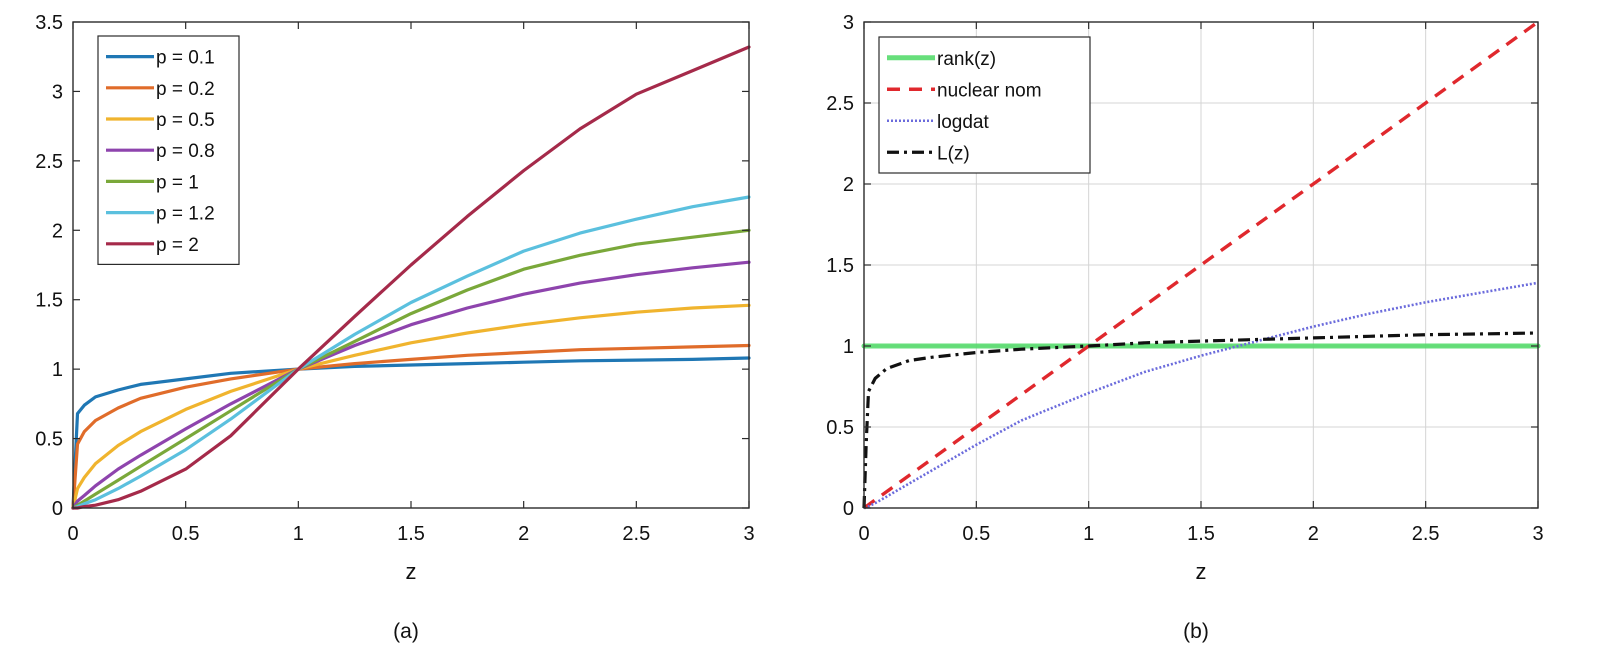 Image resolution: width=1599 pixels, height=667 pixels. I want to click on legend-item: p = 0.8, so click(160, 151).